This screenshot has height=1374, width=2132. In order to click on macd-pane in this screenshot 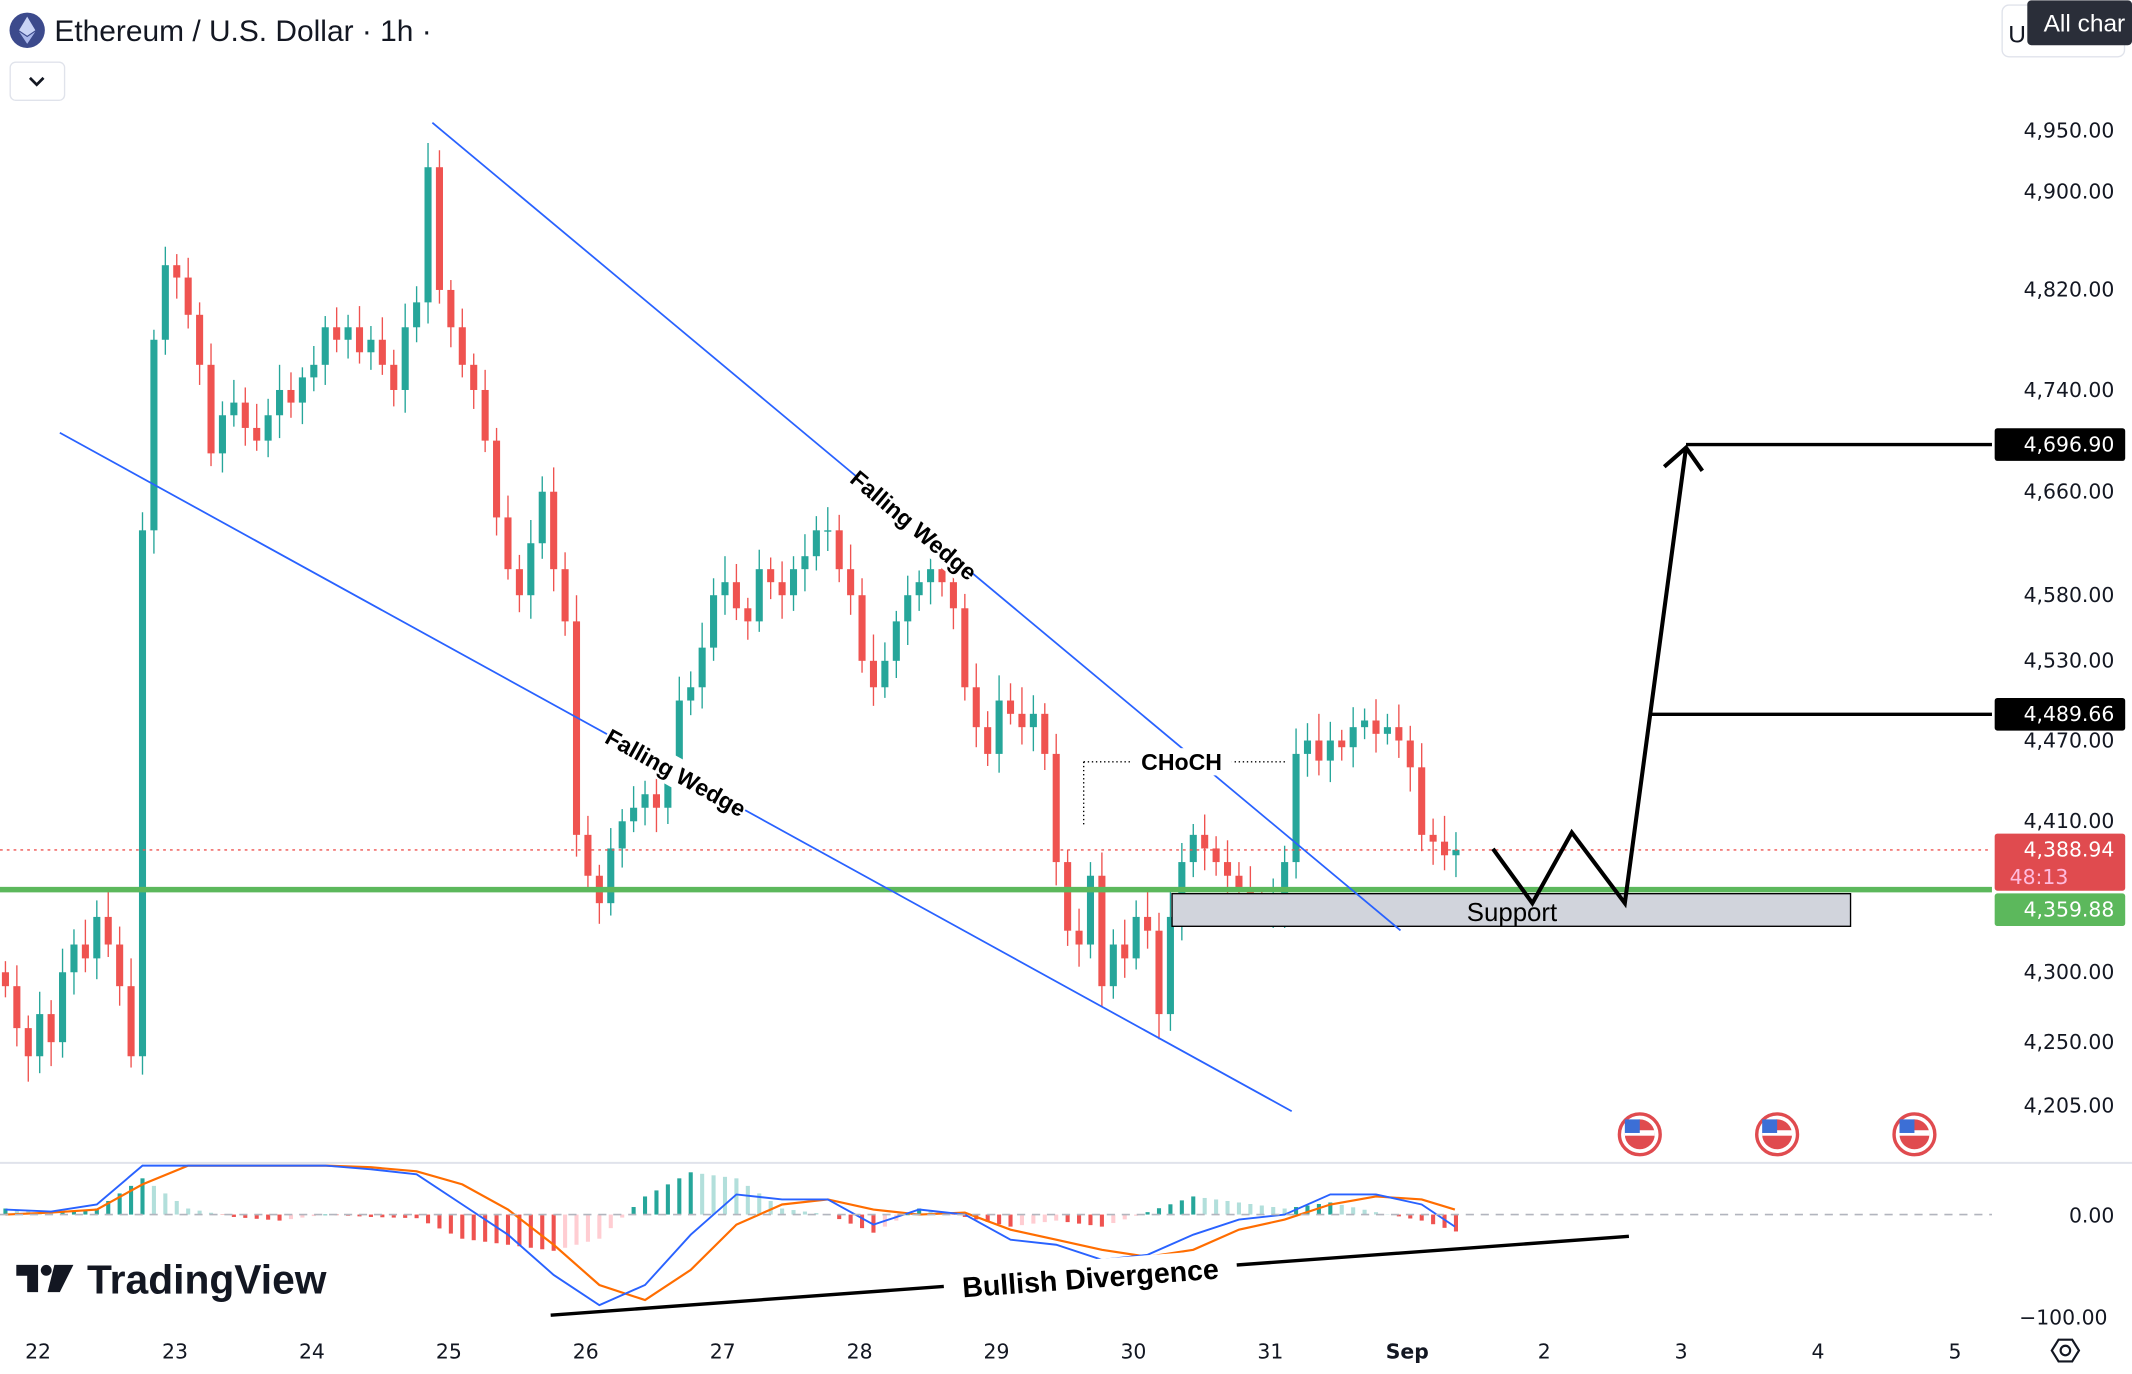, I will do `click(730, 1235)`.